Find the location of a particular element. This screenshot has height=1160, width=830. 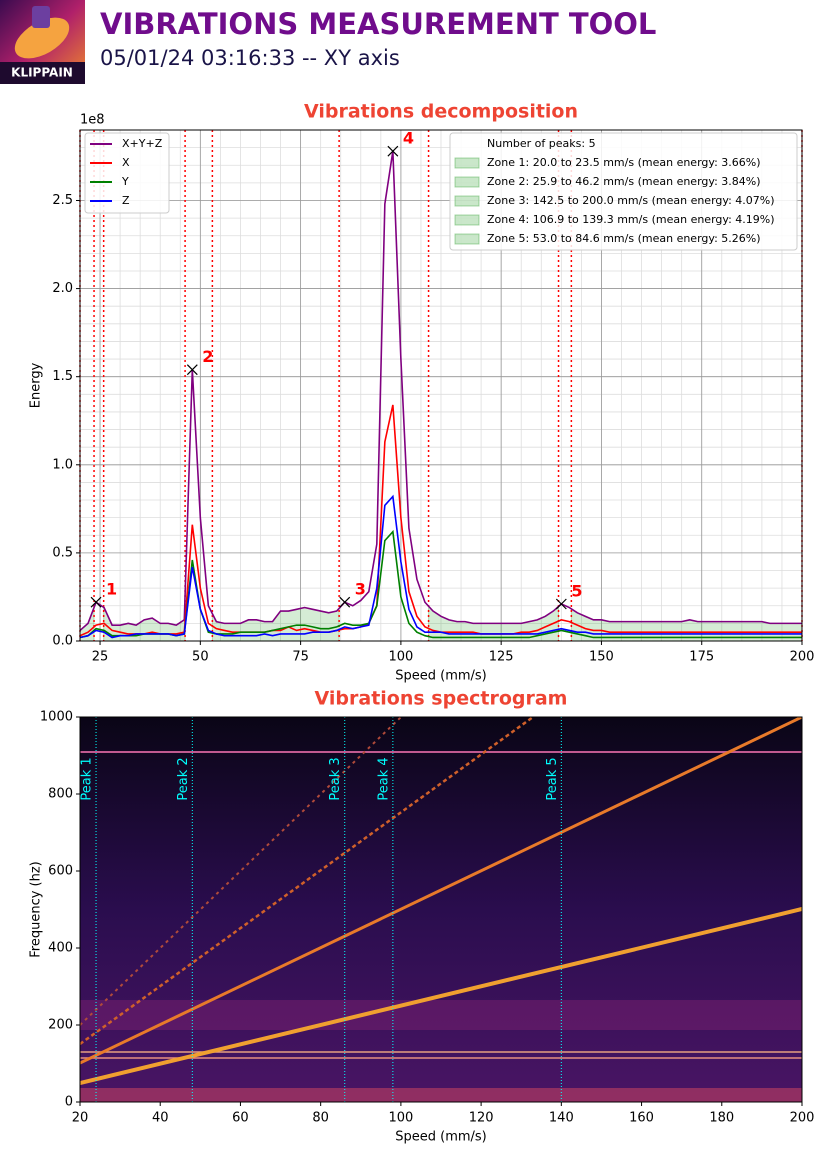

y-tick-label: 1000 is located at coordinates (56, 717).